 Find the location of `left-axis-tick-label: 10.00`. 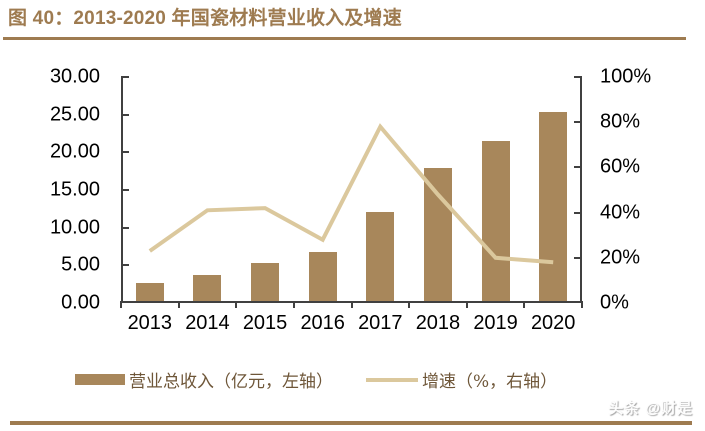

left-axis-tick-label: 10.00 is located at coordinates (74, 227).